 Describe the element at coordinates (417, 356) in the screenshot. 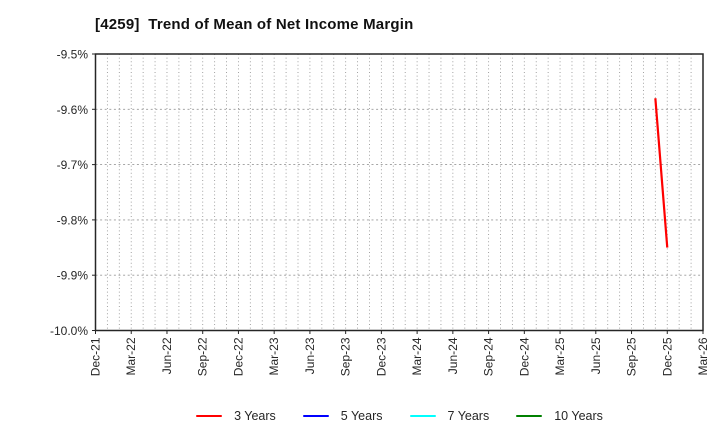

I see `x-tick-label: Mar-24` at that location.